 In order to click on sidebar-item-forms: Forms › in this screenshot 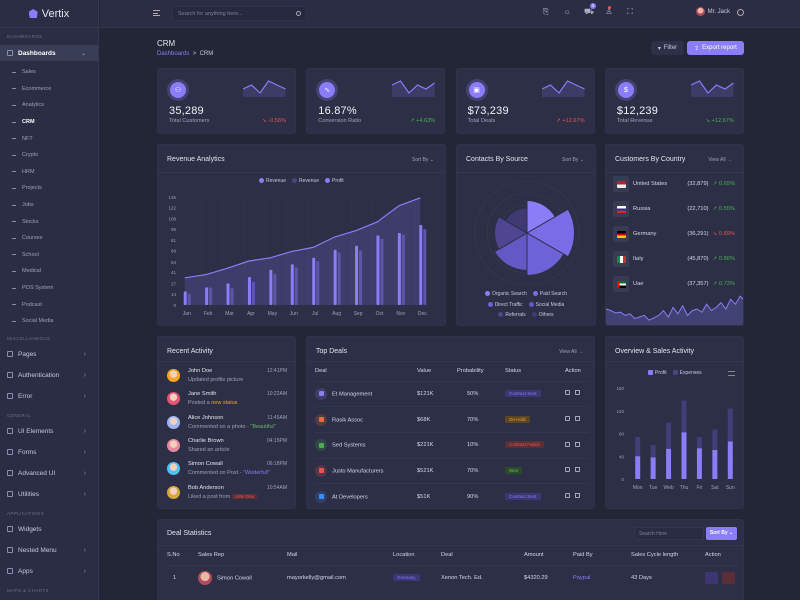, I will do `click(49, 452)`.